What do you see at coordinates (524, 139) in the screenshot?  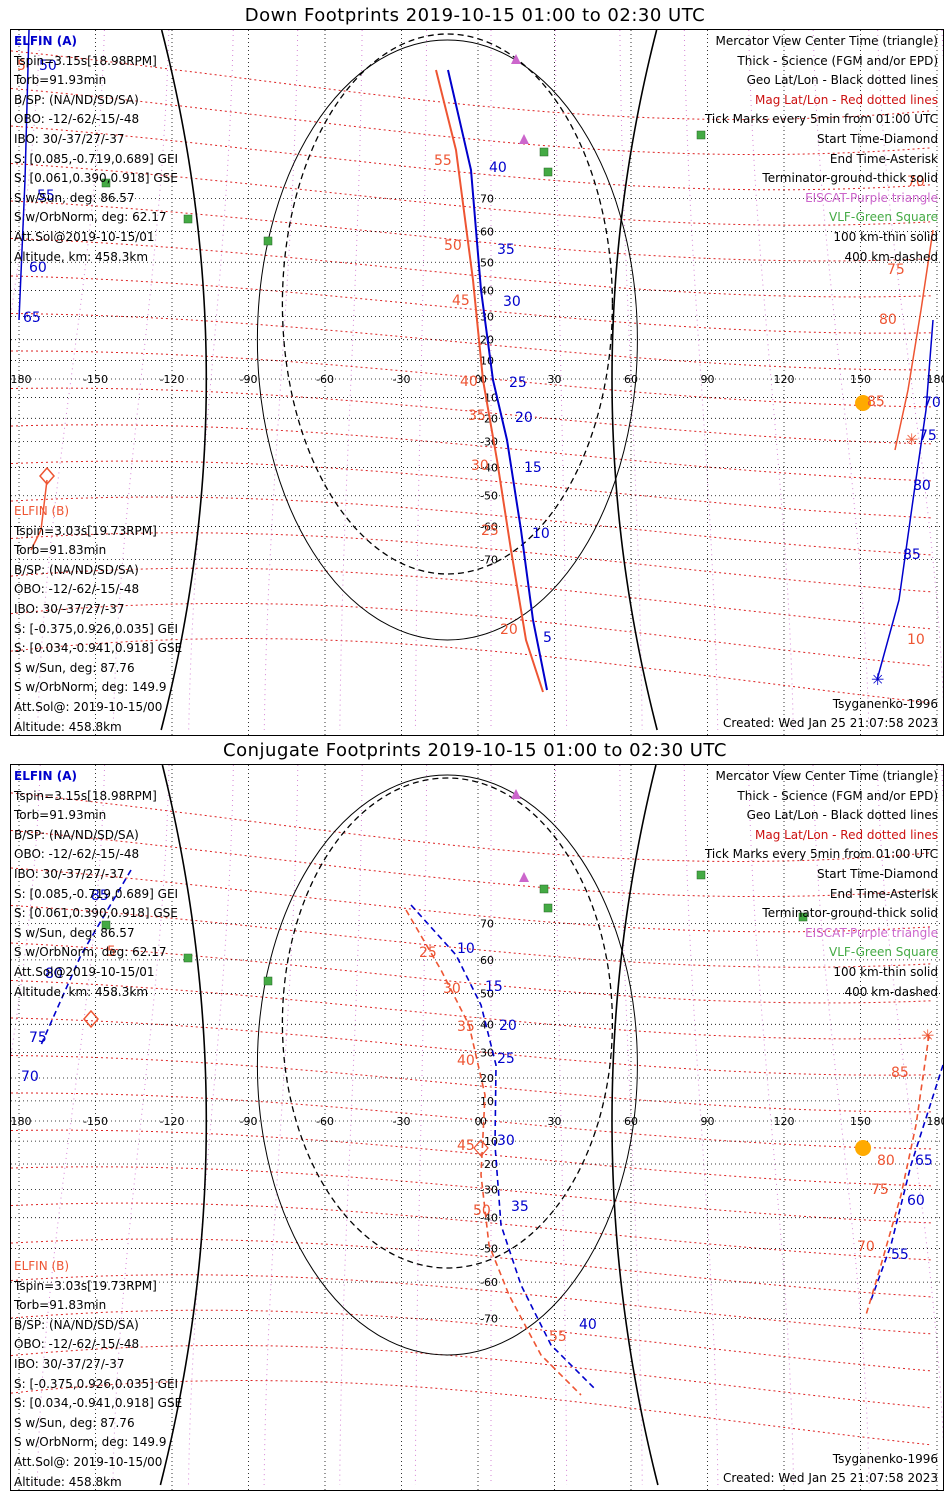 I see `eiscat-triangle-icon` at bounding box center [524, 139].